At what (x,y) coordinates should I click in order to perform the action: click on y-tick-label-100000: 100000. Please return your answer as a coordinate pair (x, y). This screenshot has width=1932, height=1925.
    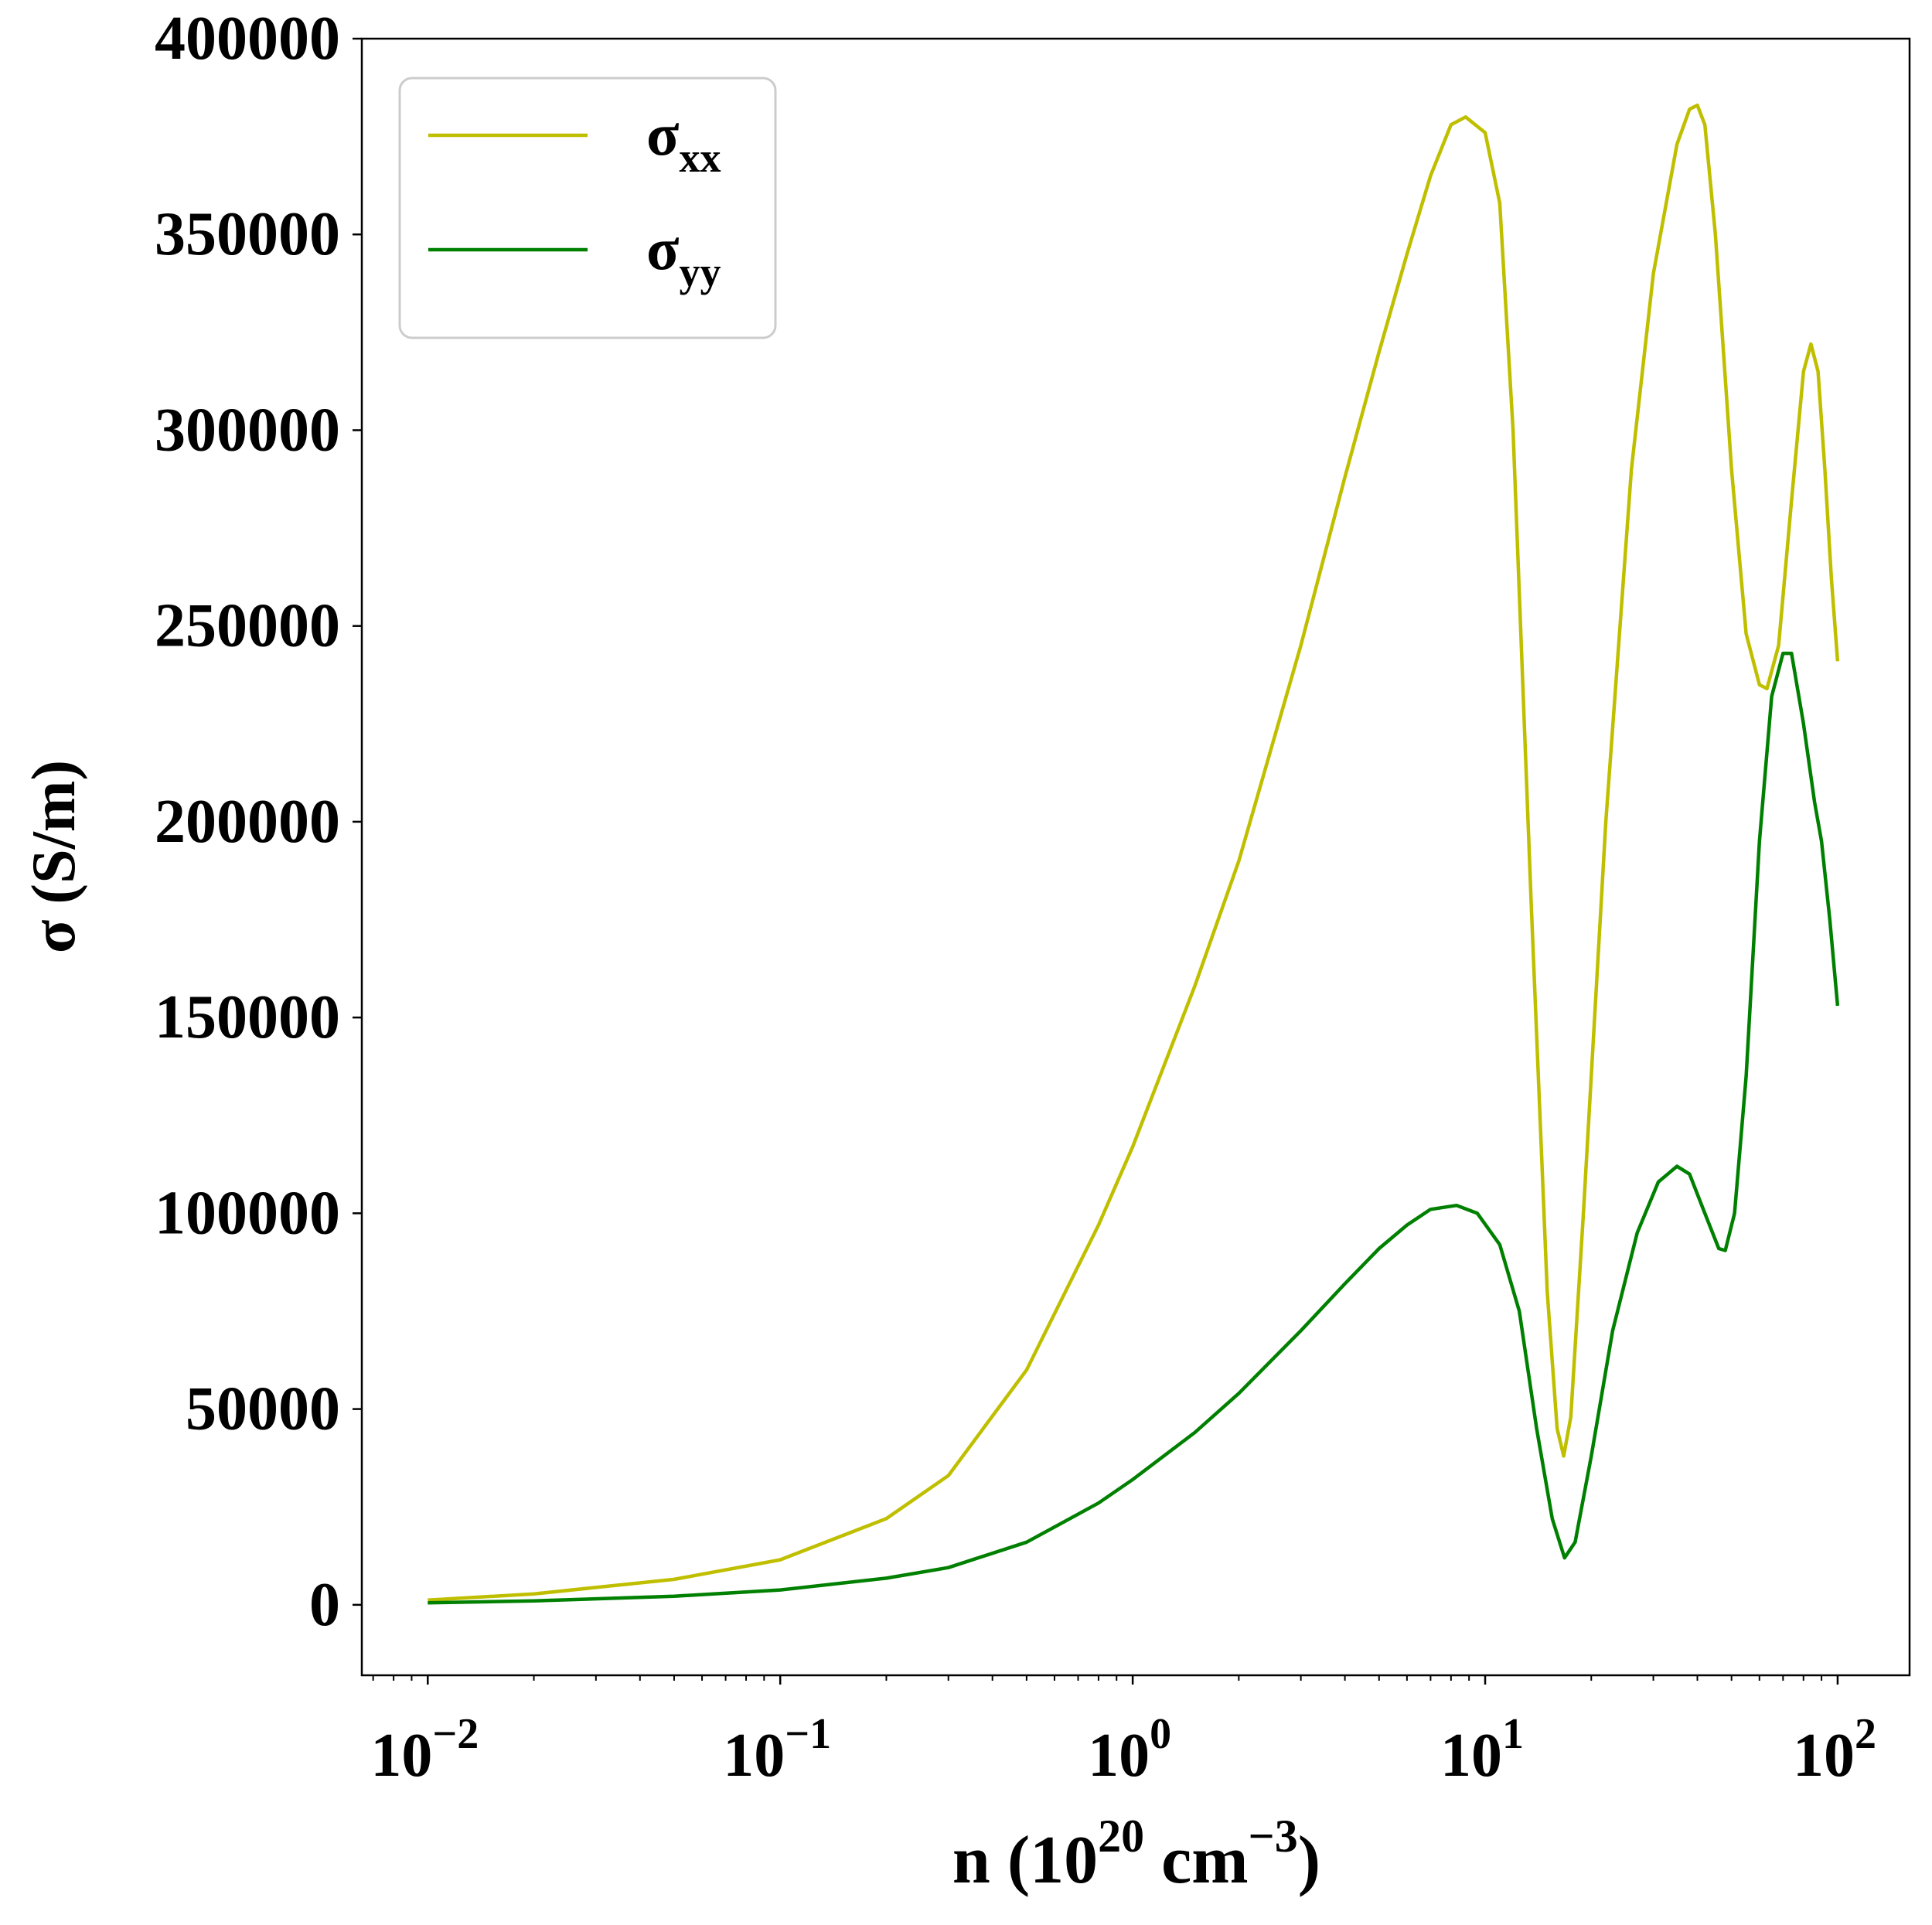
    Looking at the image, I should click on (247, 1213).